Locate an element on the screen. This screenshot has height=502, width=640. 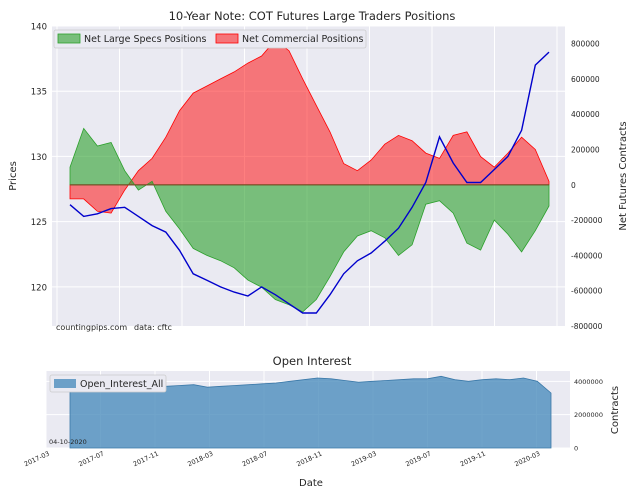
left-axis-label: Prices is located at coordinates (13, 176).